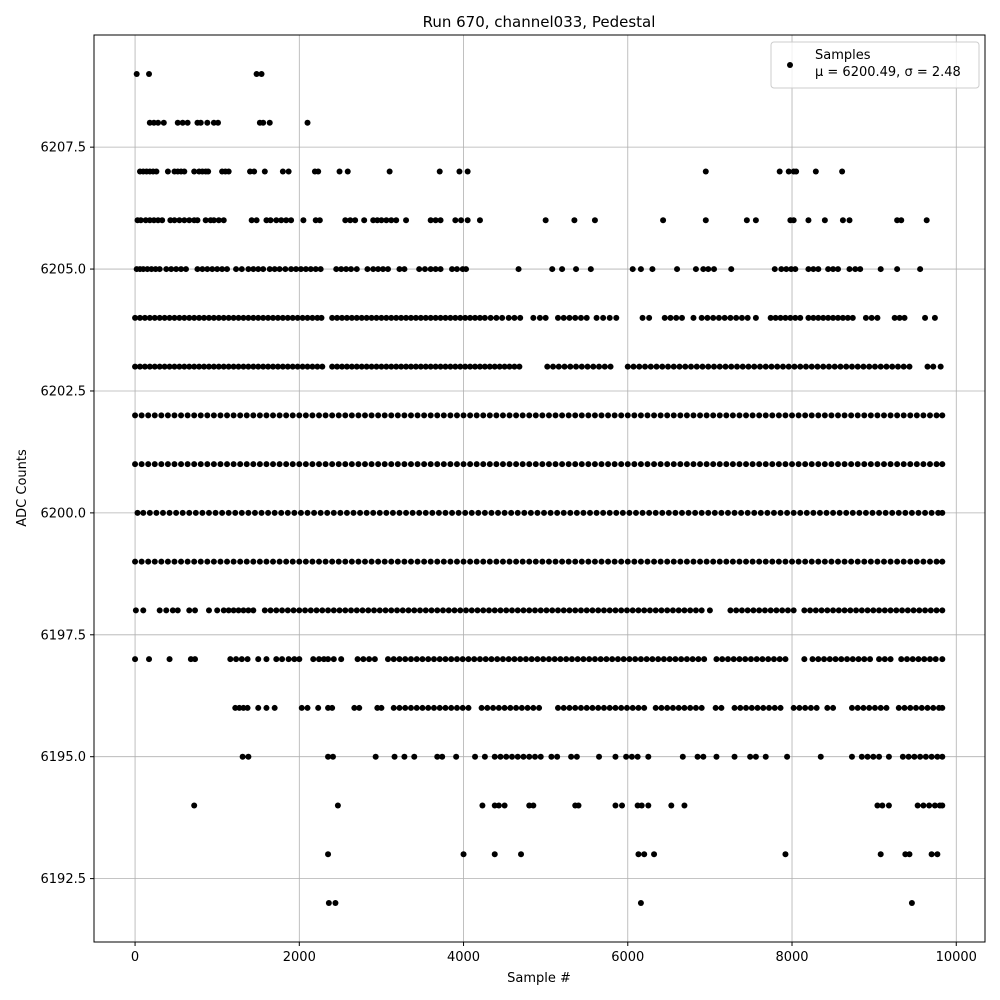 Image resolution: width=1000 pixels, height=1000 pixels. What do you see at coordinates (791, 957) in the screenshot?
I see `x-tick-label: 8000` at bounding box center [791, 957].